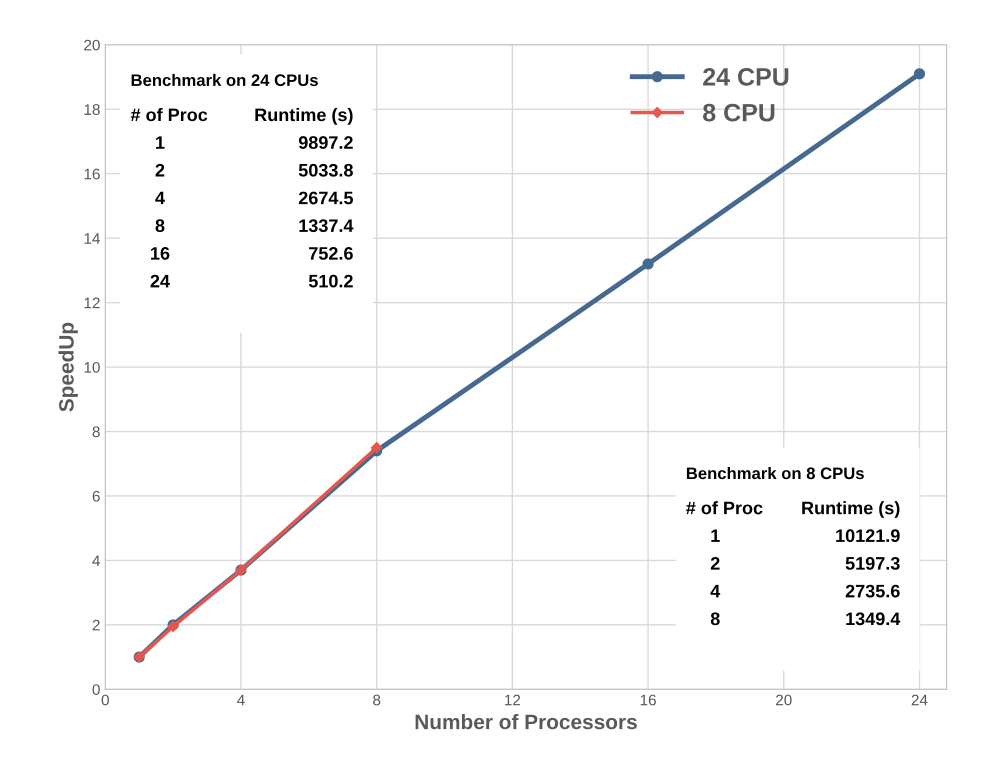 The image size is (984, 760). I want to click on x-tick-label: 20, so click(784, 700).